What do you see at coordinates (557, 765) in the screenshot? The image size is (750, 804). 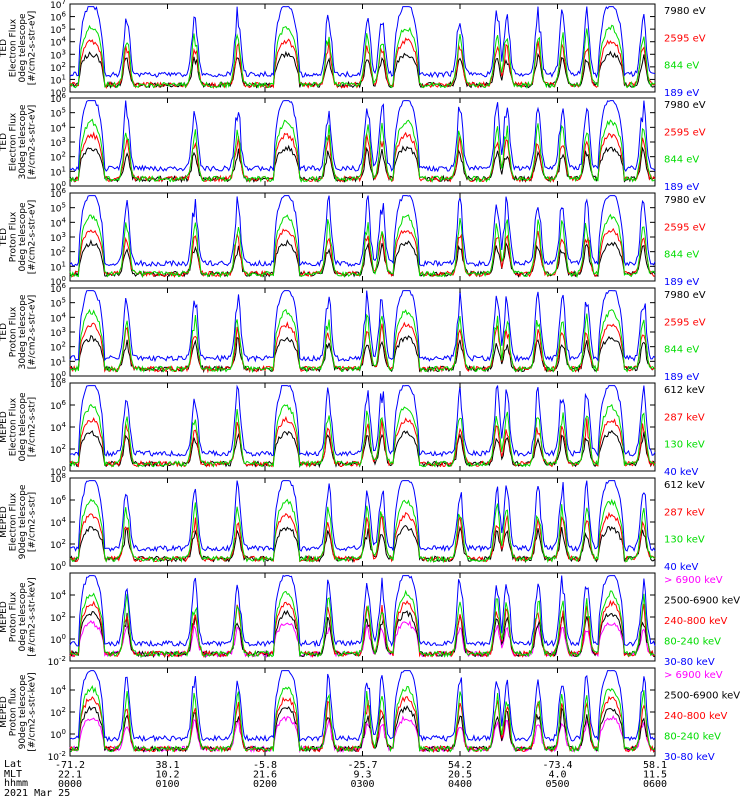 I see `x-tick-label: -73.4` at bounding box center [557, 765].